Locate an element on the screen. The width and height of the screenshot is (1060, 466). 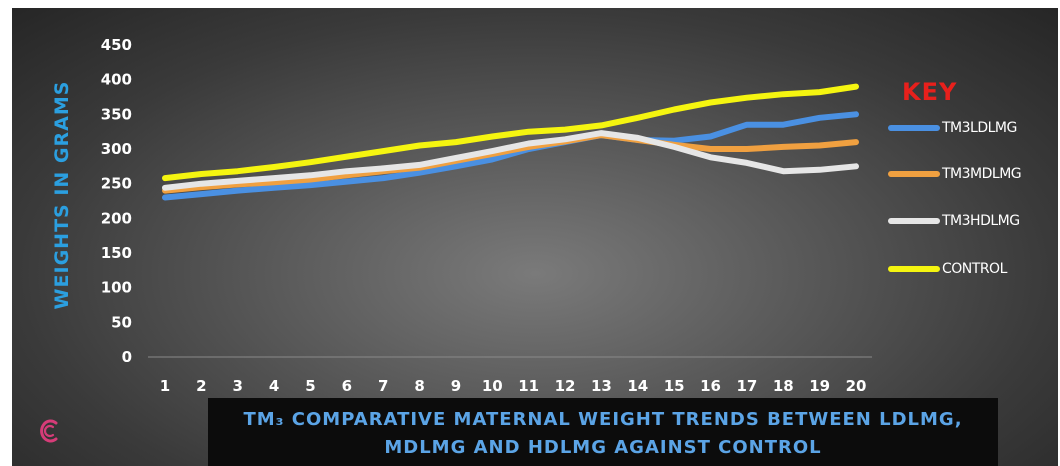
x-tick-label: 19 is located at coordinates (819, 386).